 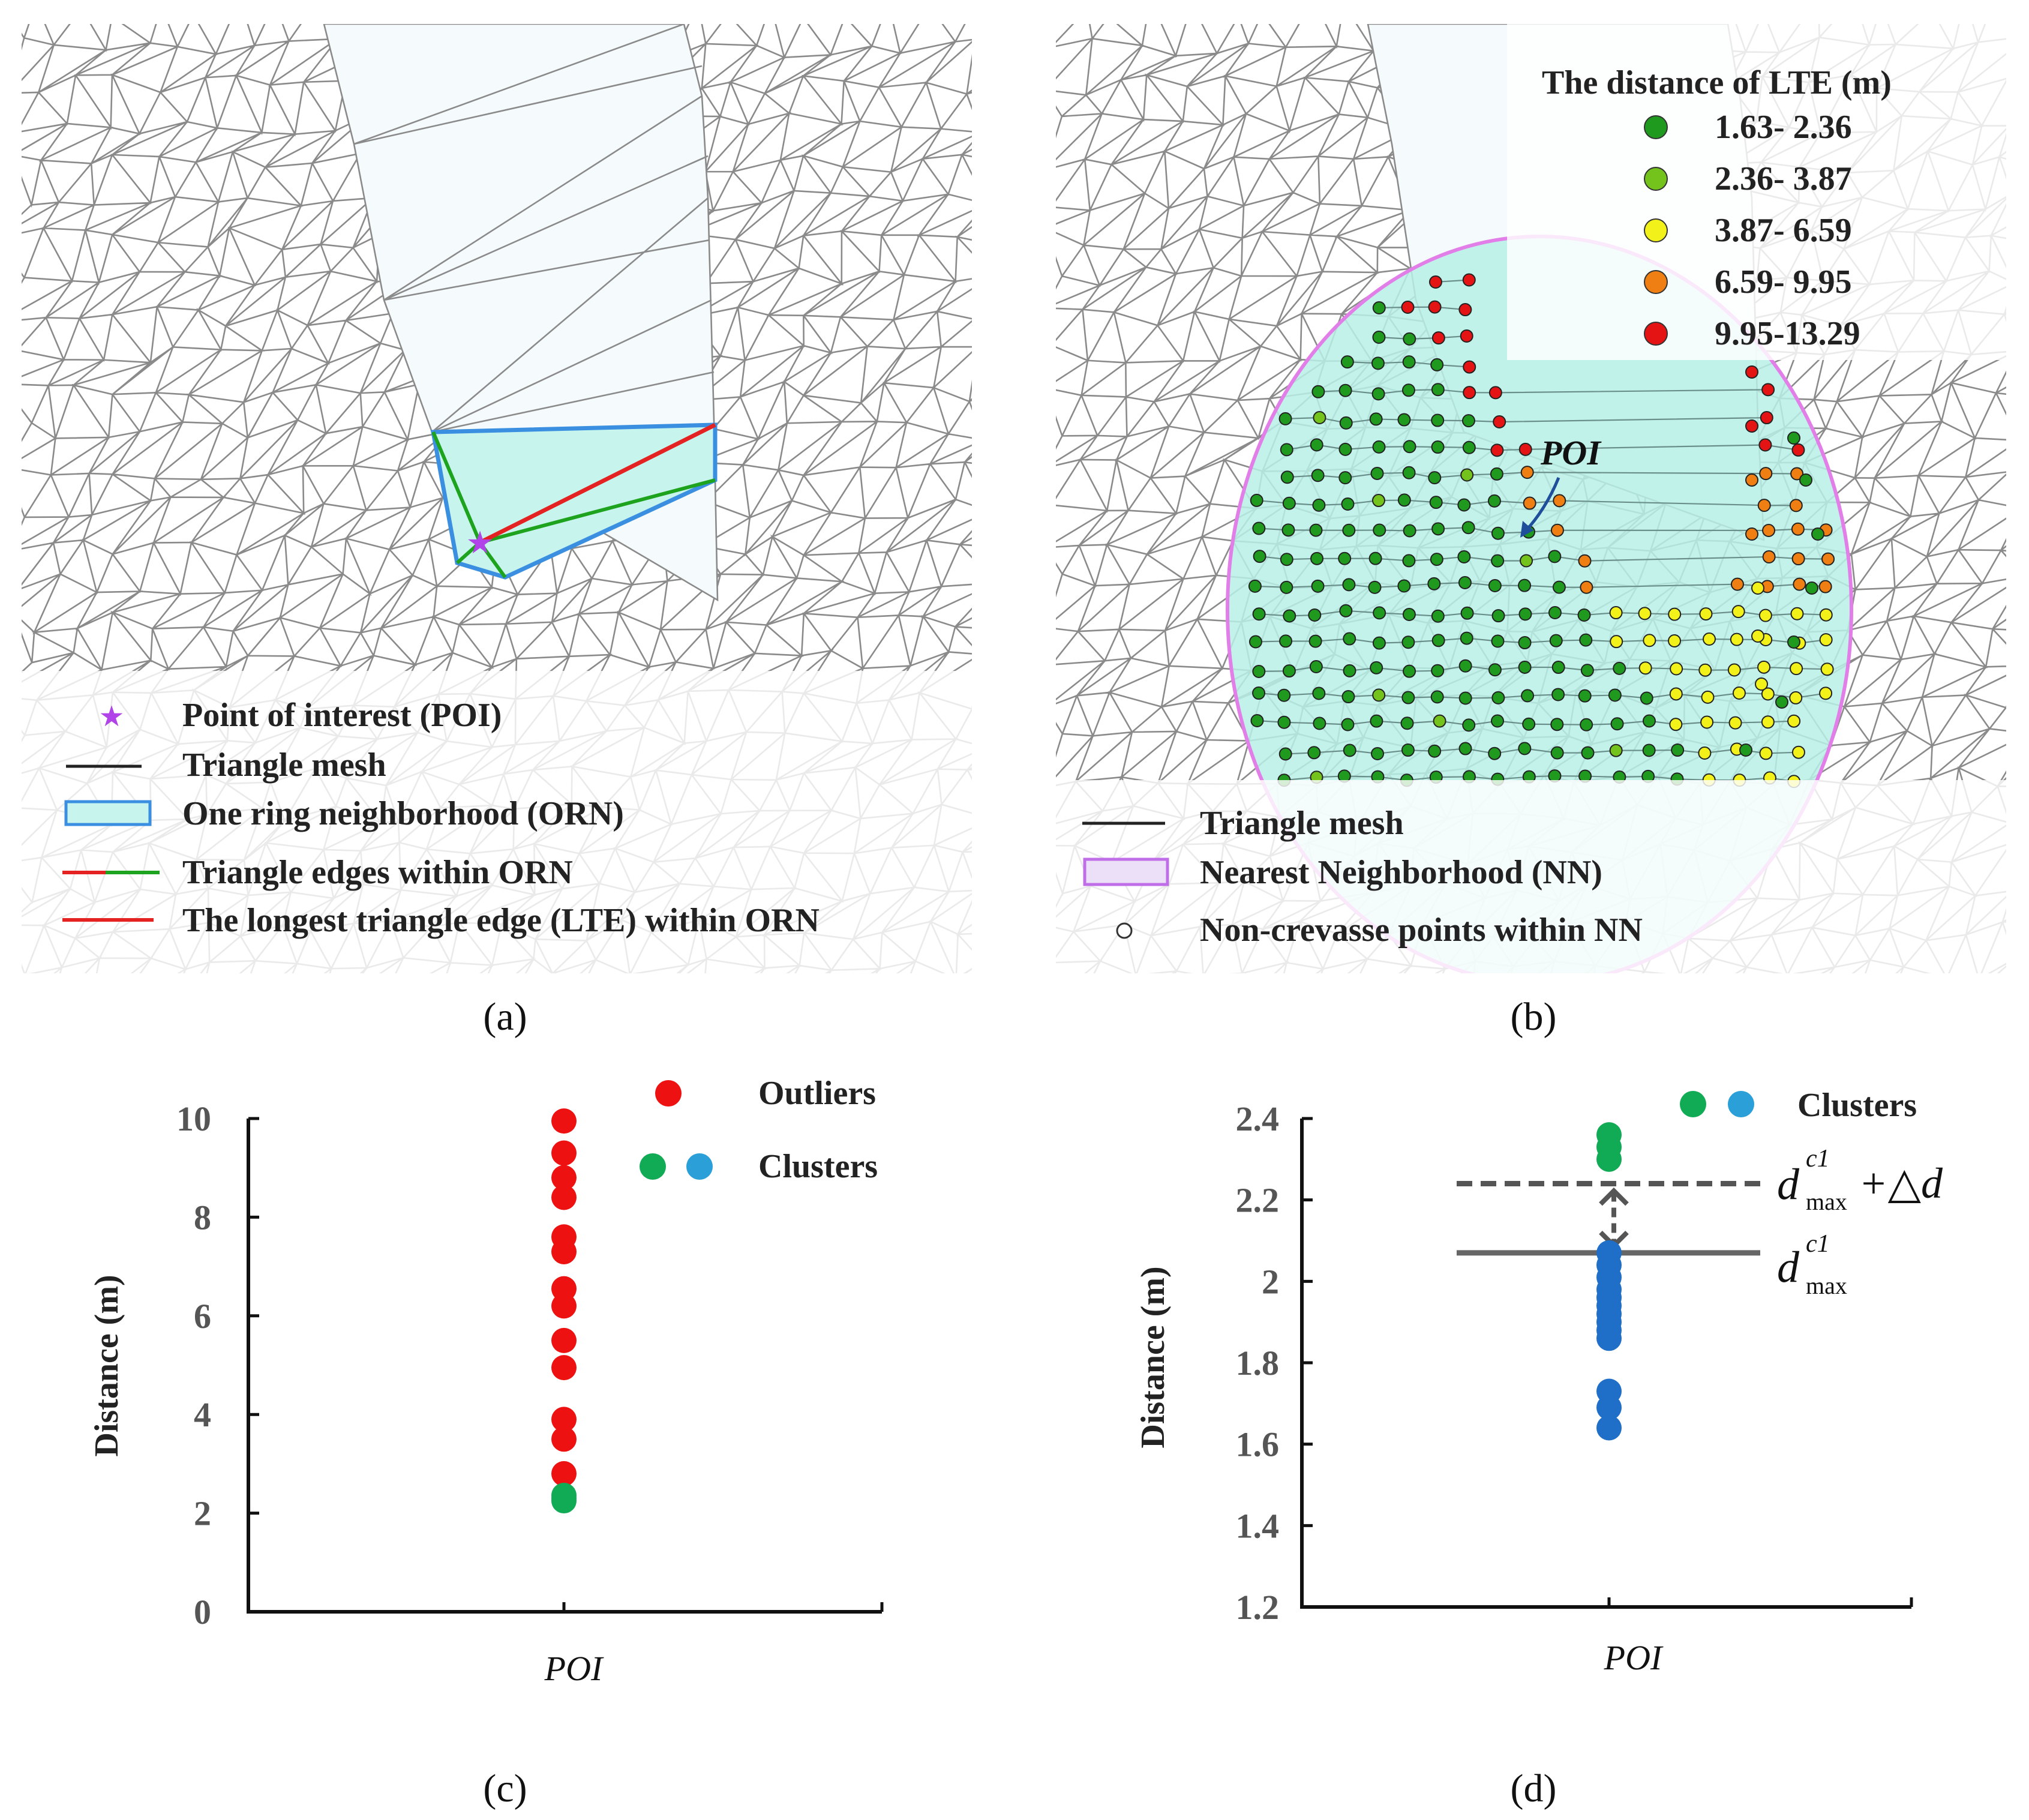 I want to click on panel-a-caption: (a), so click(x=505, y=1017).